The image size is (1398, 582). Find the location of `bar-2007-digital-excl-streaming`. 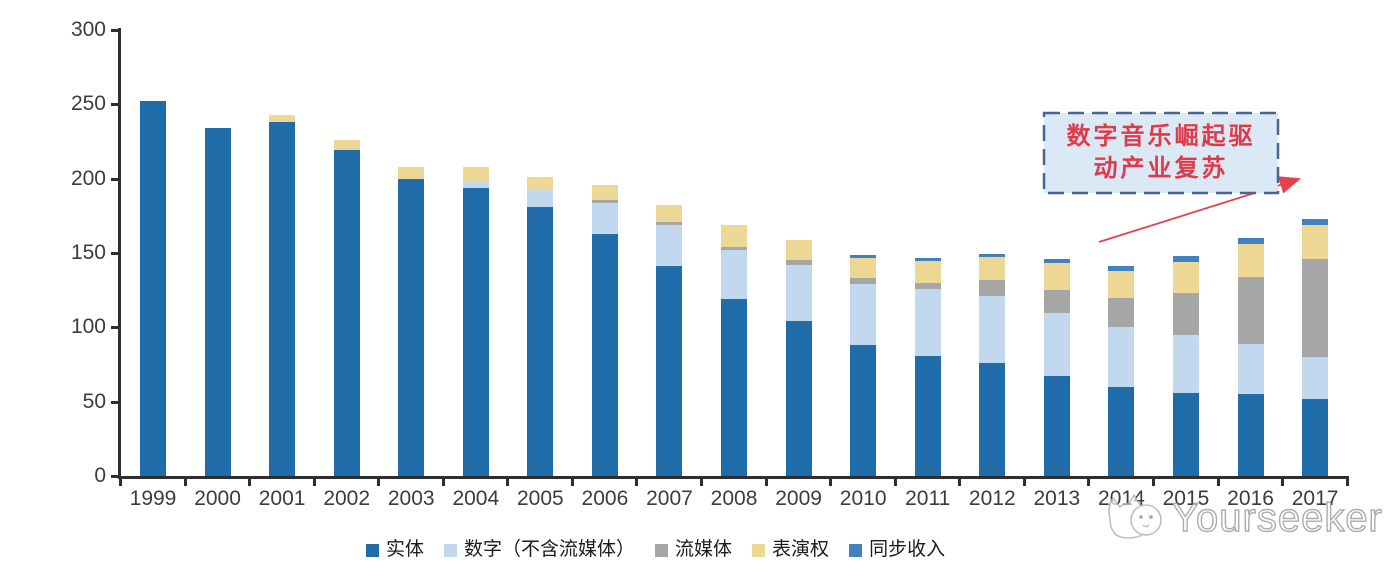

bar-2007-digital-excl-streaming is located at coordinates (669, 245).